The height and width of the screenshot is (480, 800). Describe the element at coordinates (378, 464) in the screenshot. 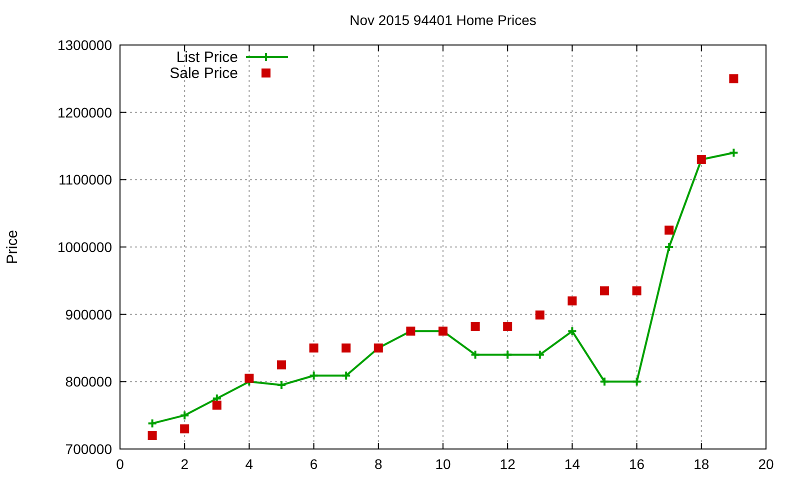

I see `x-tick-label: 8` at that location.